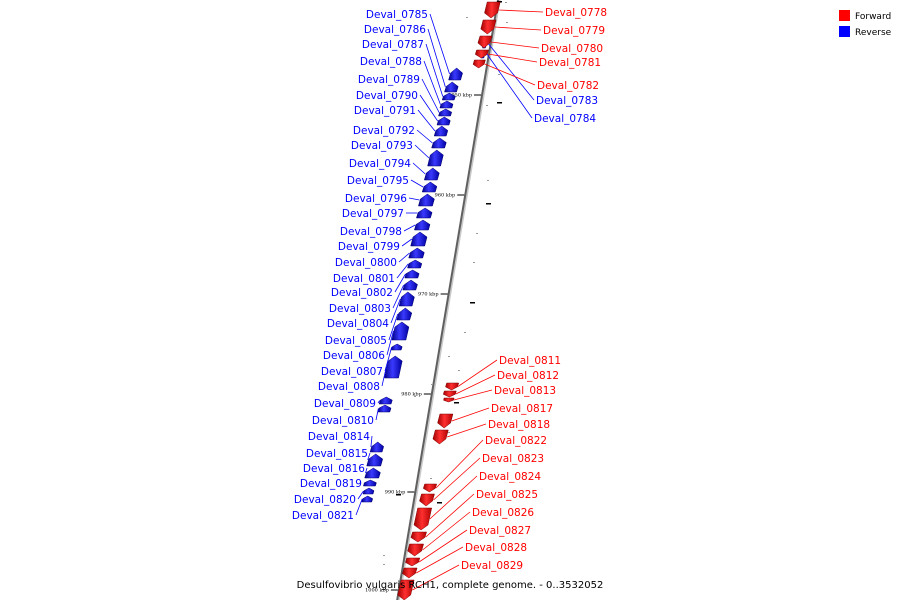  What do you see at coordinates (449, 394) in the screenshot?
I see `deval-0812-gene-arrow` at bounding box center [449, 394].